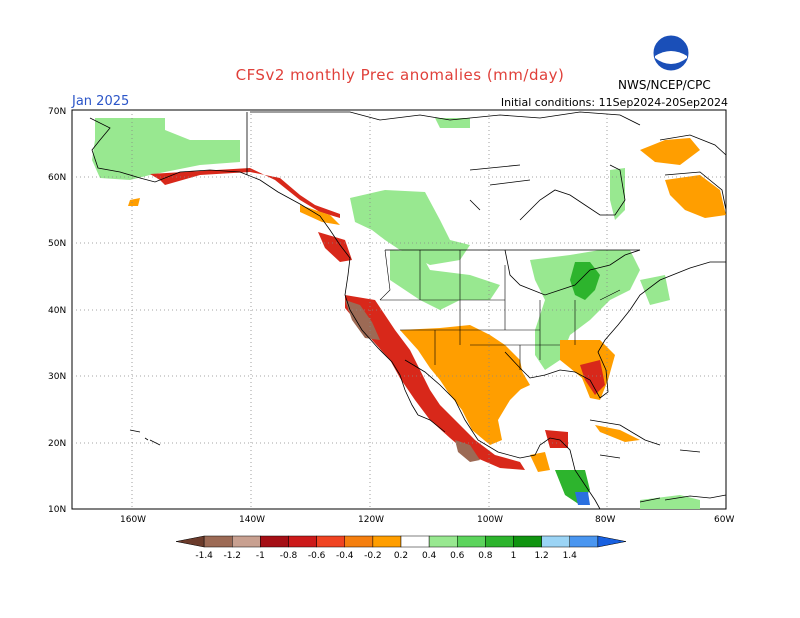 This screenshot has width=800, height=618. I want to click on dry-area-alaska-south, so click(245, 193).